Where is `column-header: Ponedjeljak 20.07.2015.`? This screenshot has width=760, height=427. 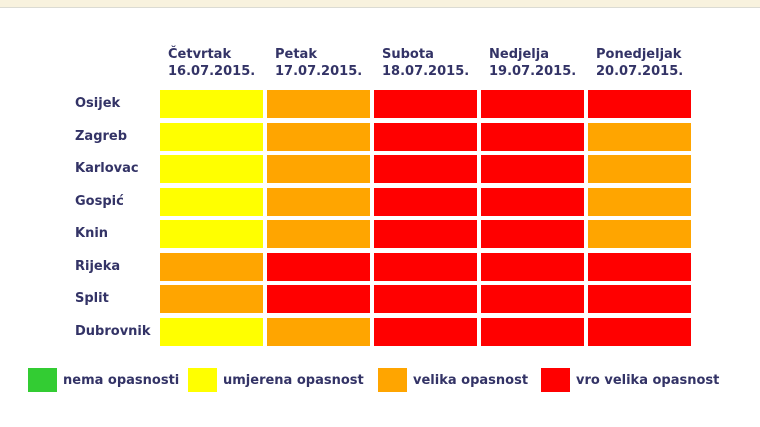
column-header: Ponedjeljak 20.07.2015. is located at coordinates (648, 63).